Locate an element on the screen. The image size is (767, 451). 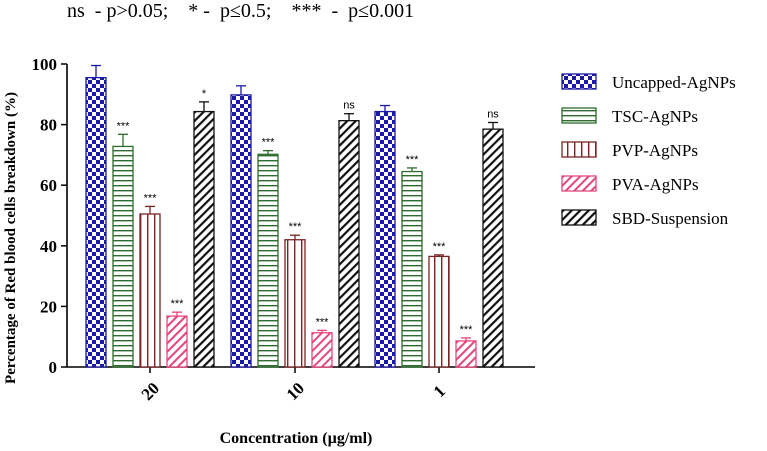
legend-label: SBD-Suspension is located at coordinates (670, 218).